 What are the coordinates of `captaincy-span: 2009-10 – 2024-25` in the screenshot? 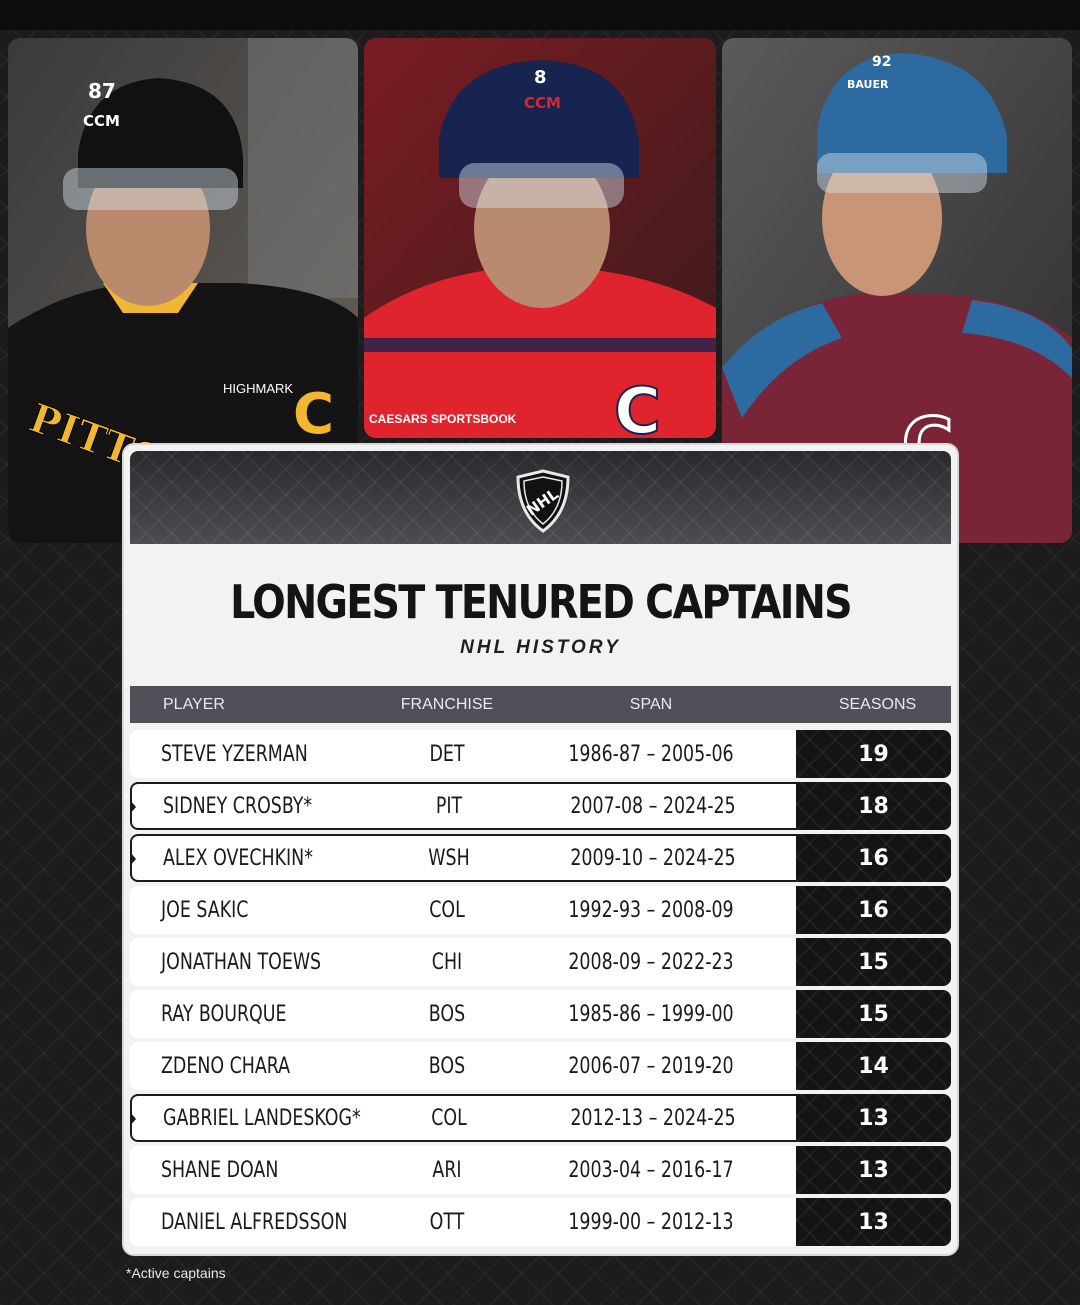 It's located at (653, 858).